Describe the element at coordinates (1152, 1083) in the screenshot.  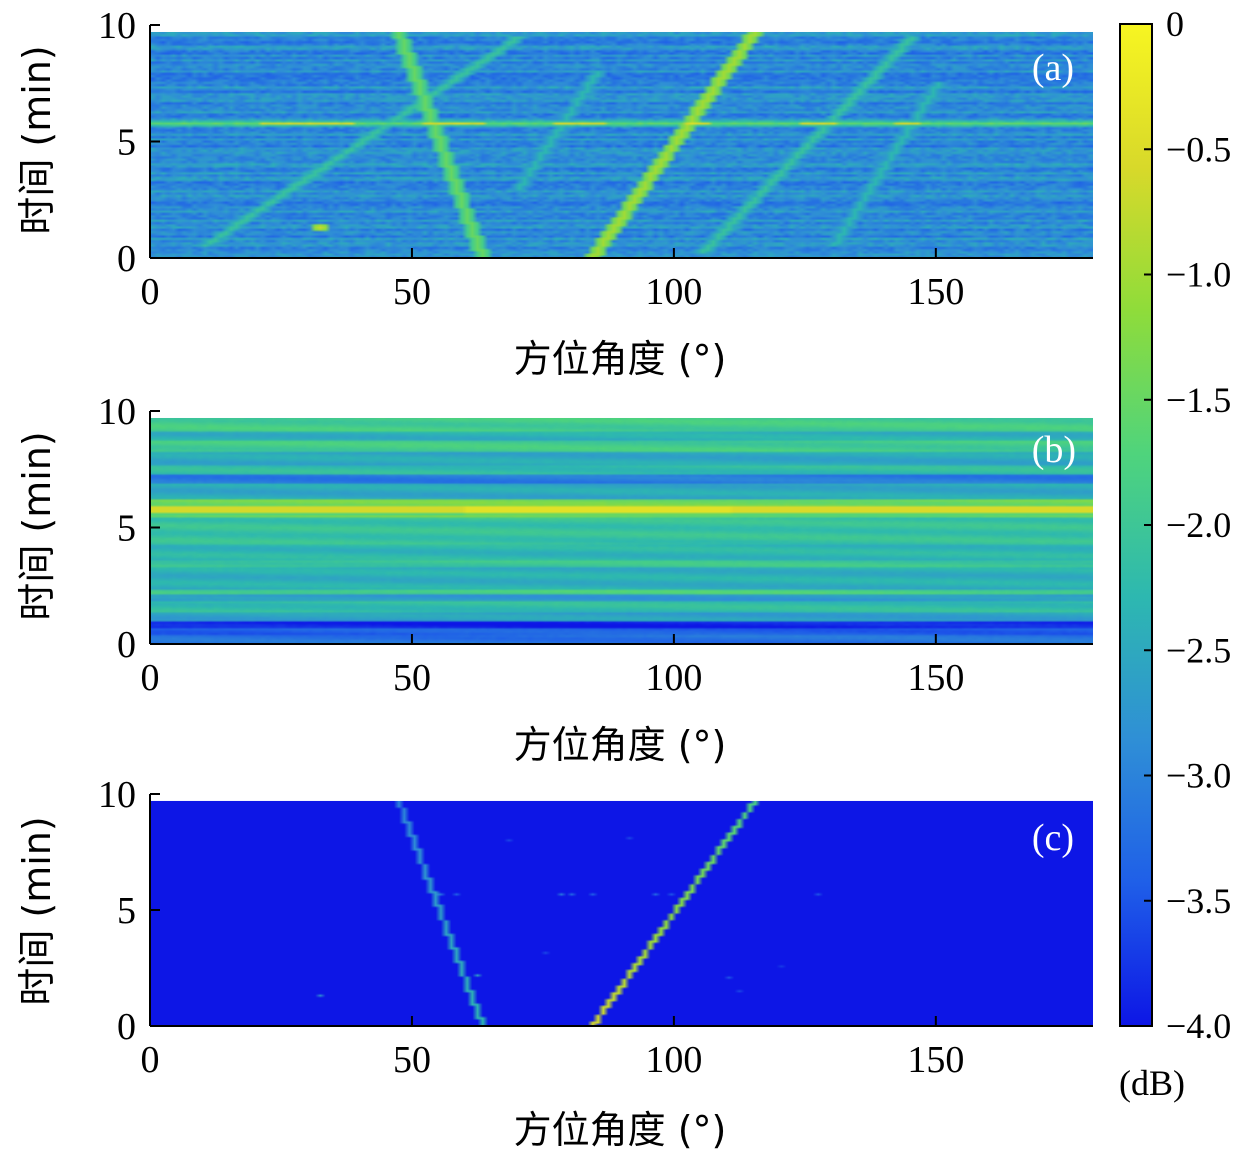
I see `colorbar-unit-label: (dB)` at that location.